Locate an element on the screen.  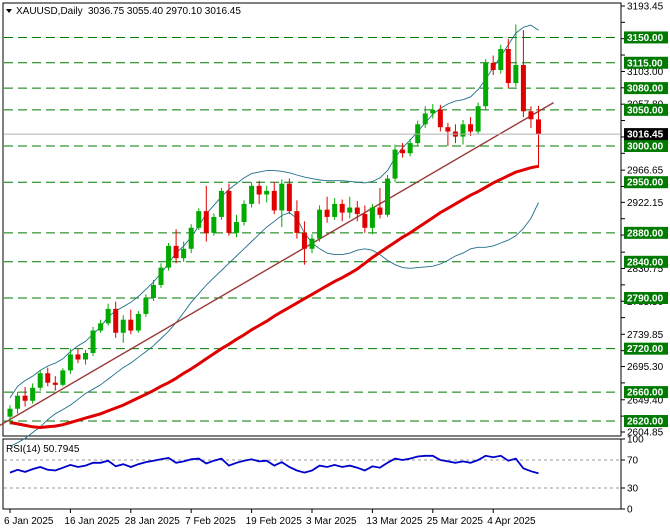
price-tick-label: 2830.75 is located at coordinates (645, 269).